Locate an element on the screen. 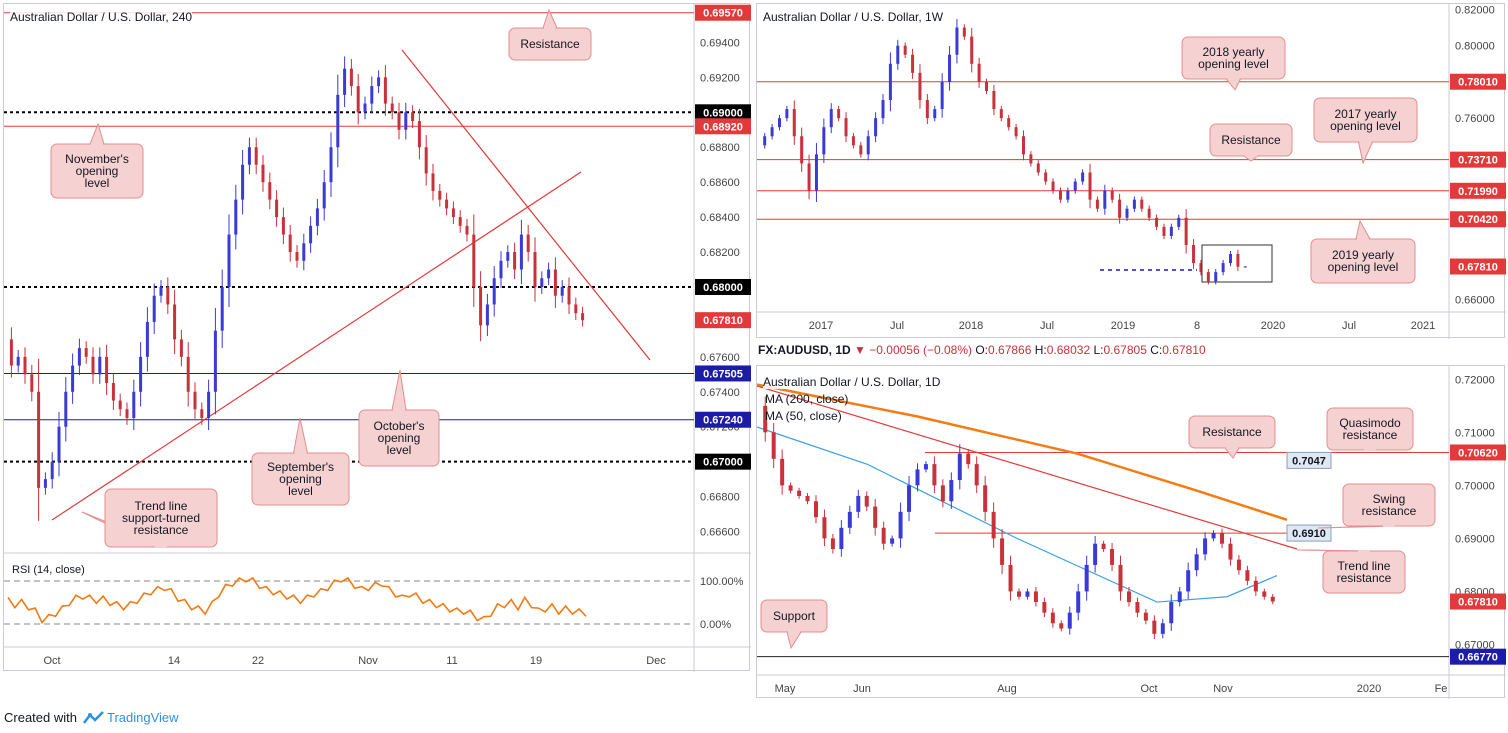  x-tick-label: 2017 is located at coordinates (821, 326).